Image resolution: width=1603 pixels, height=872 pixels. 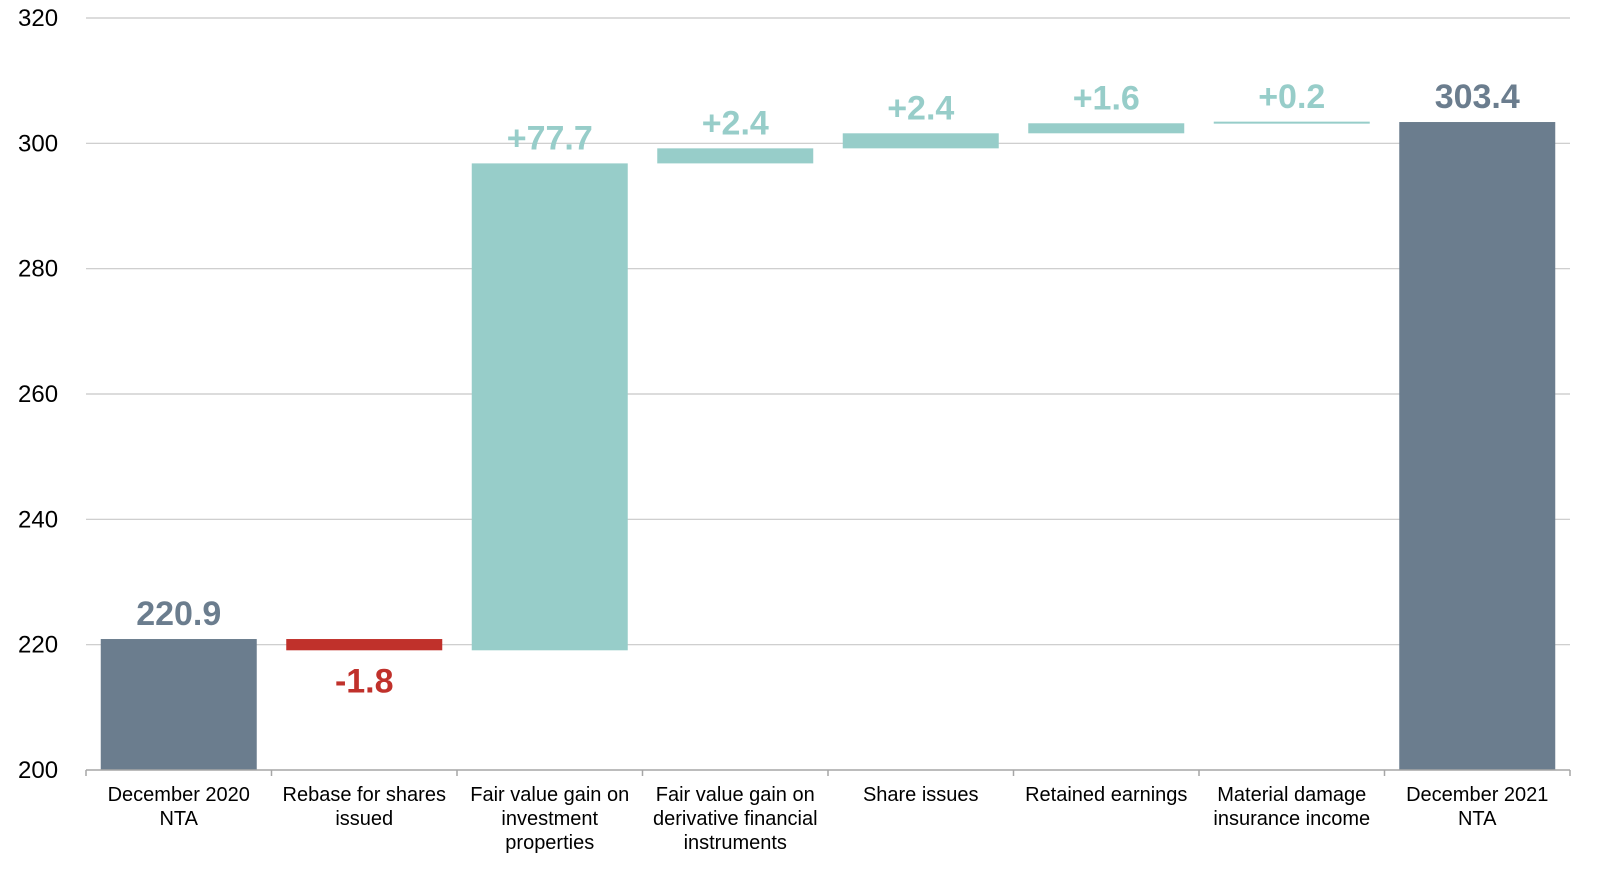 I want to click on x-category-label-line: Share issues, so click(x=921, y=795).